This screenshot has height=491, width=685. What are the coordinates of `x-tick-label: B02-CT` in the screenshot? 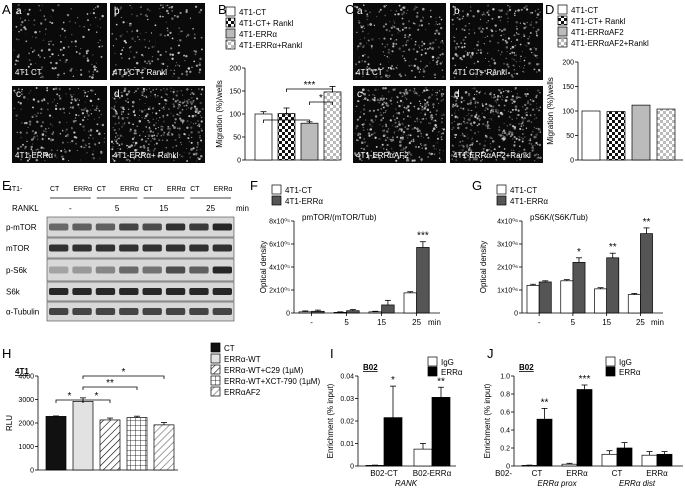 It's located at (384, 473).